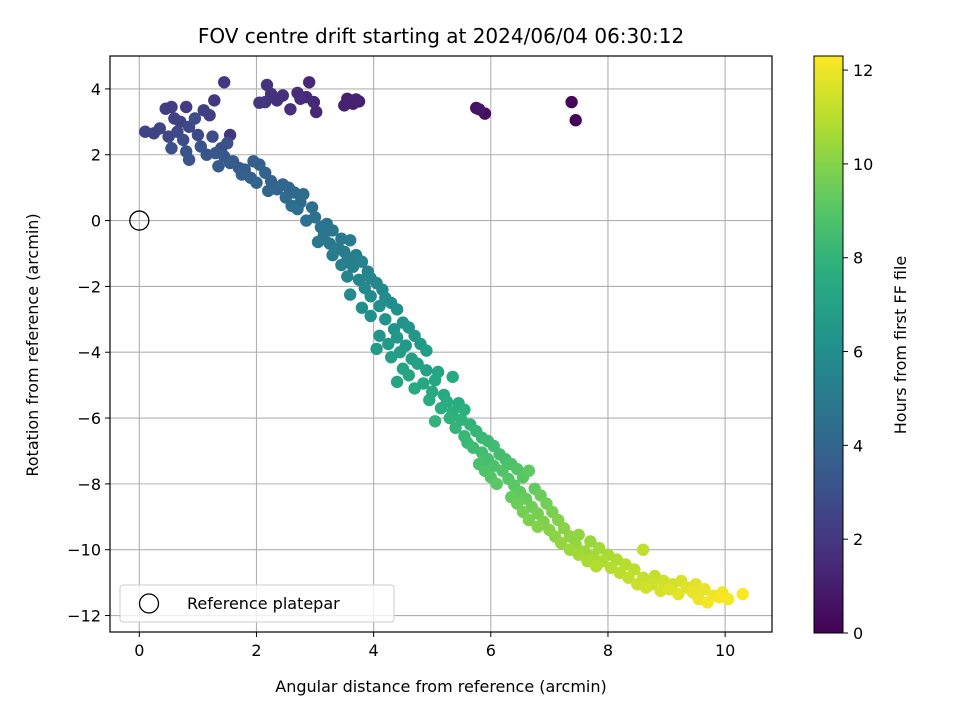 The width and height of the screenshot is (960, 720). I want to click on y-tick-label: −8, so click(89, 484).